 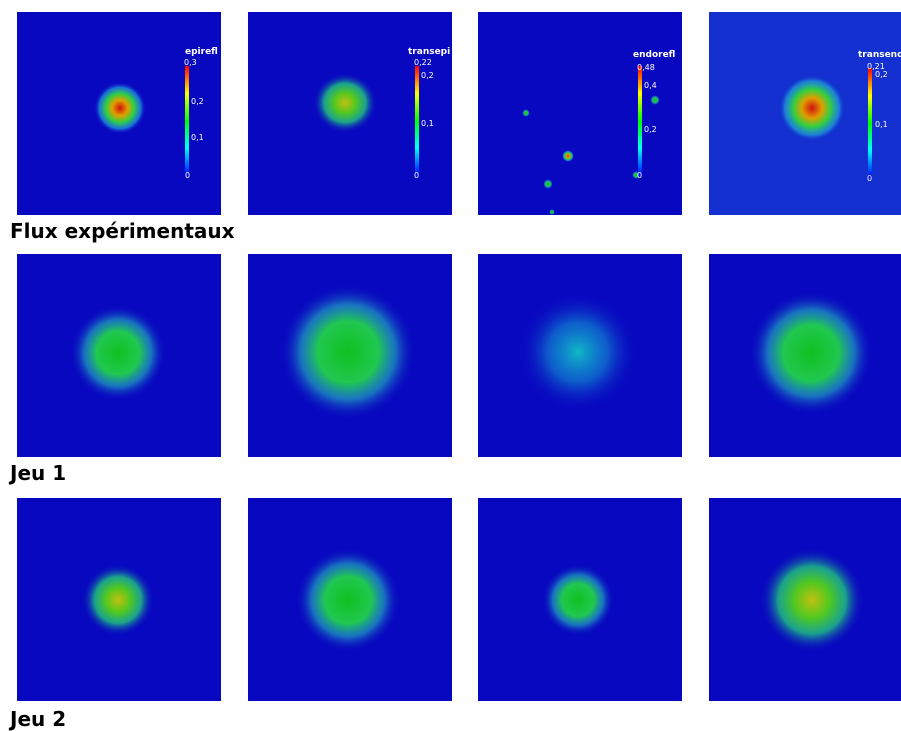 What do you see at coordinates (122, 231) in the screenshot?
I see `row-label: Flux expérimentaux` at bounding box center [122, 231].